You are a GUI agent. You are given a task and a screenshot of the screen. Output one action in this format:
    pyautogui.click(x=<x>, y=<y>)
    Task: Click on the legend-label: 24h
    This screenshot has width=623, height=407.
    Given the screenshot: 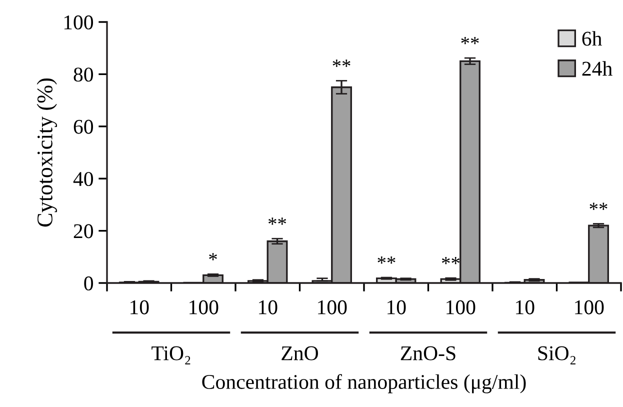 What is the action you would take?
    pyautogui.click(x=597, y=68)
    